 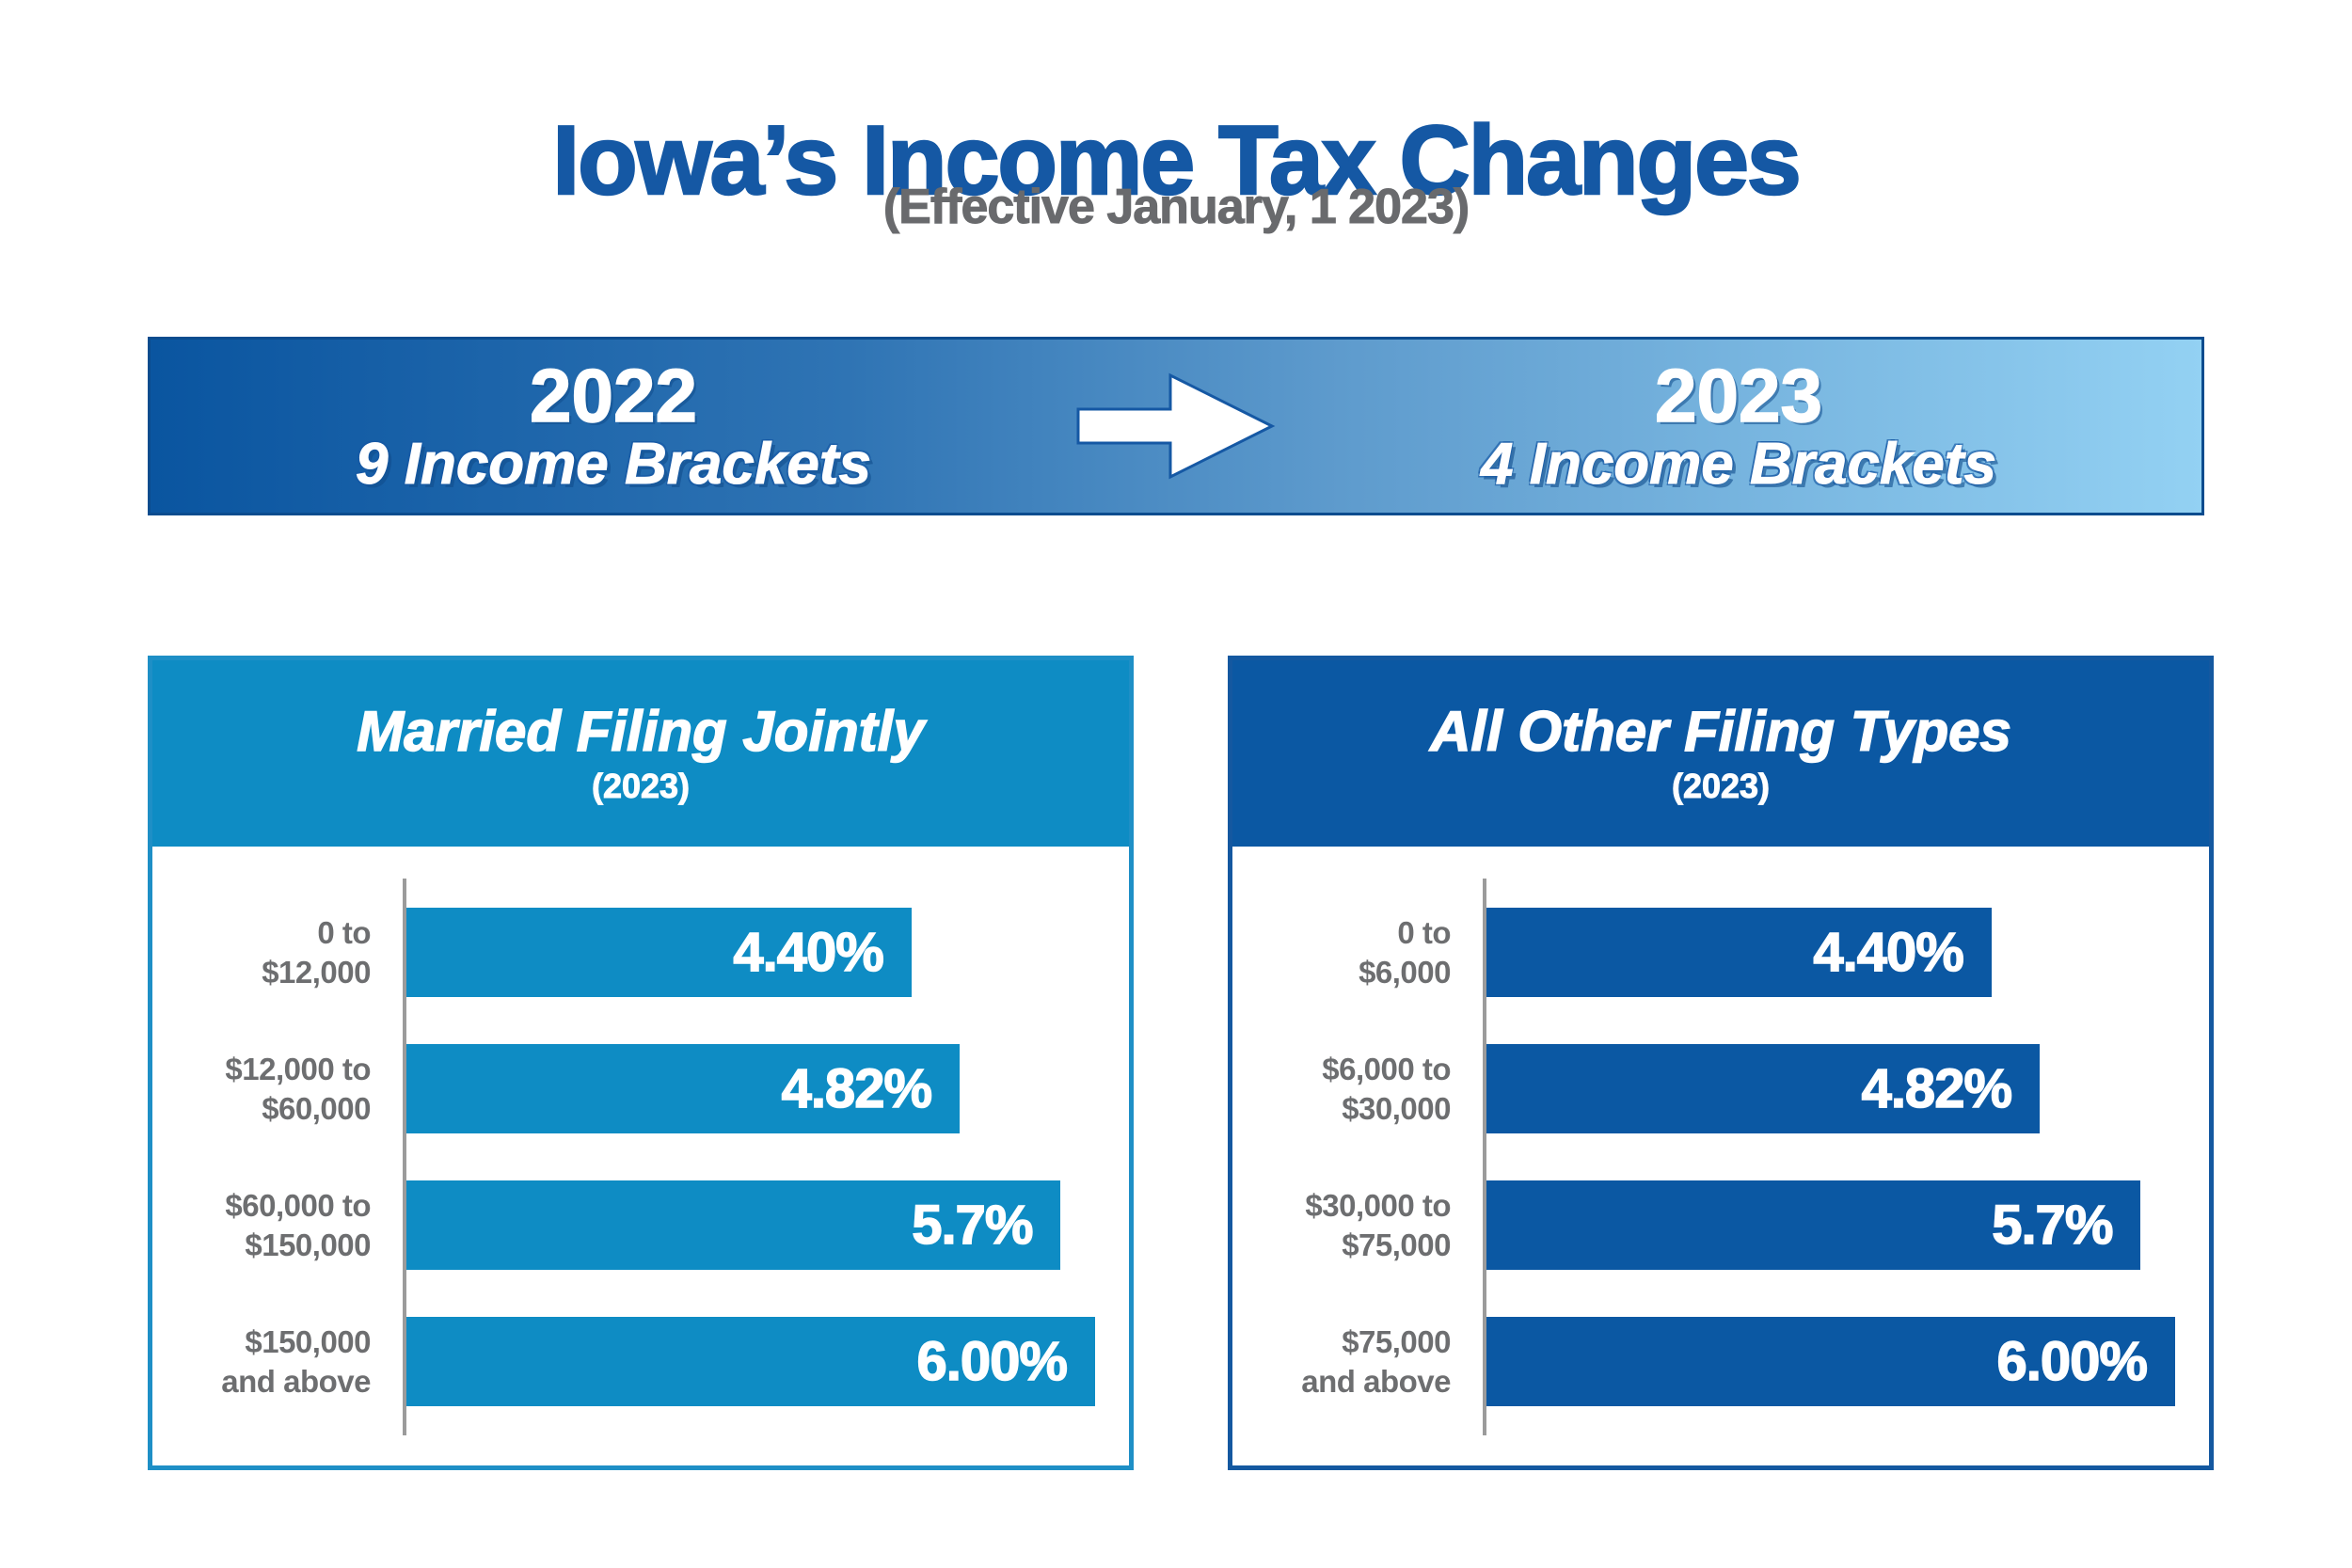 What do you see at coordinates (1376, 1361) in the screenshot?
I see `income-bracket-label: $75,000 and above` at bounding box center [1376, 1361].